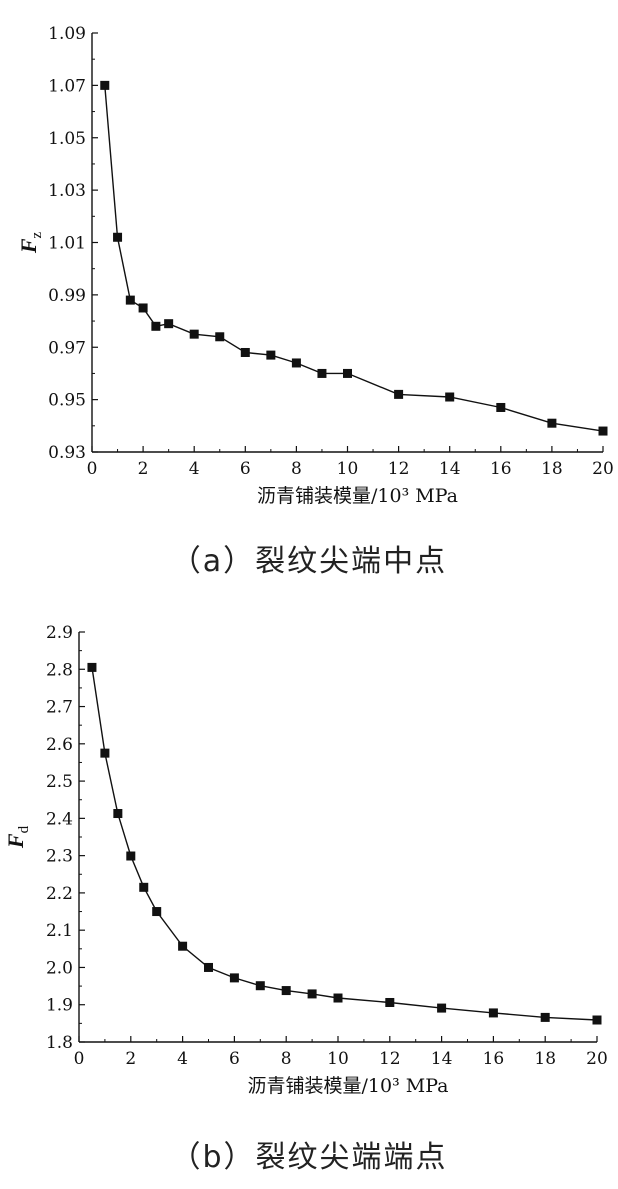 The width and height of the screenshot is (618, 1189). What do you see at coordinates (67, 86) in the screenshot?
I see `y-tick-label: 1.07` at bounding box center [67, 86].